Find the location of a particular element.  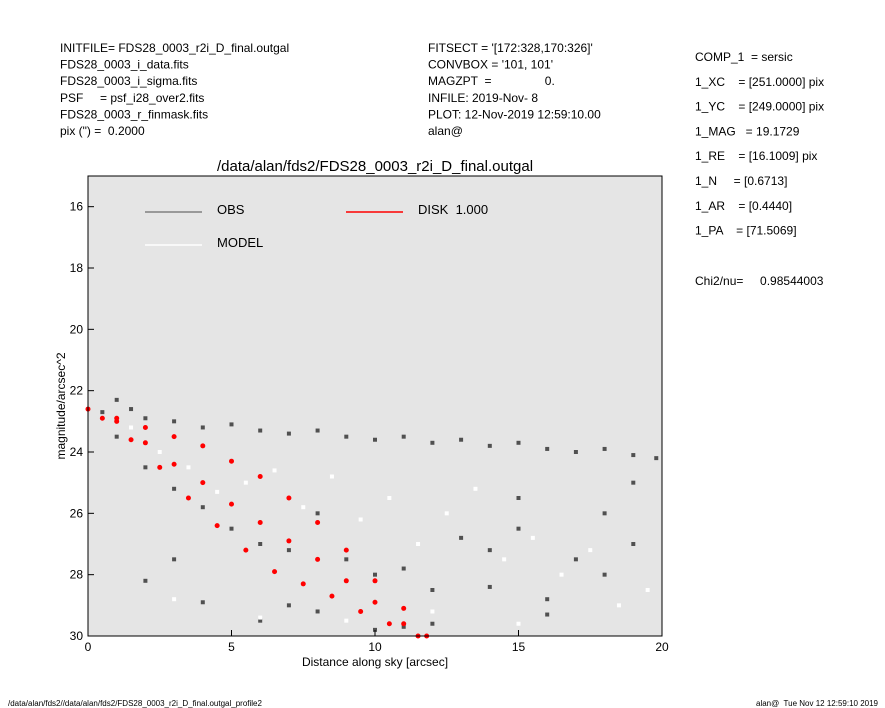

legend-label: MODEL is located at coordinates (240, 242).